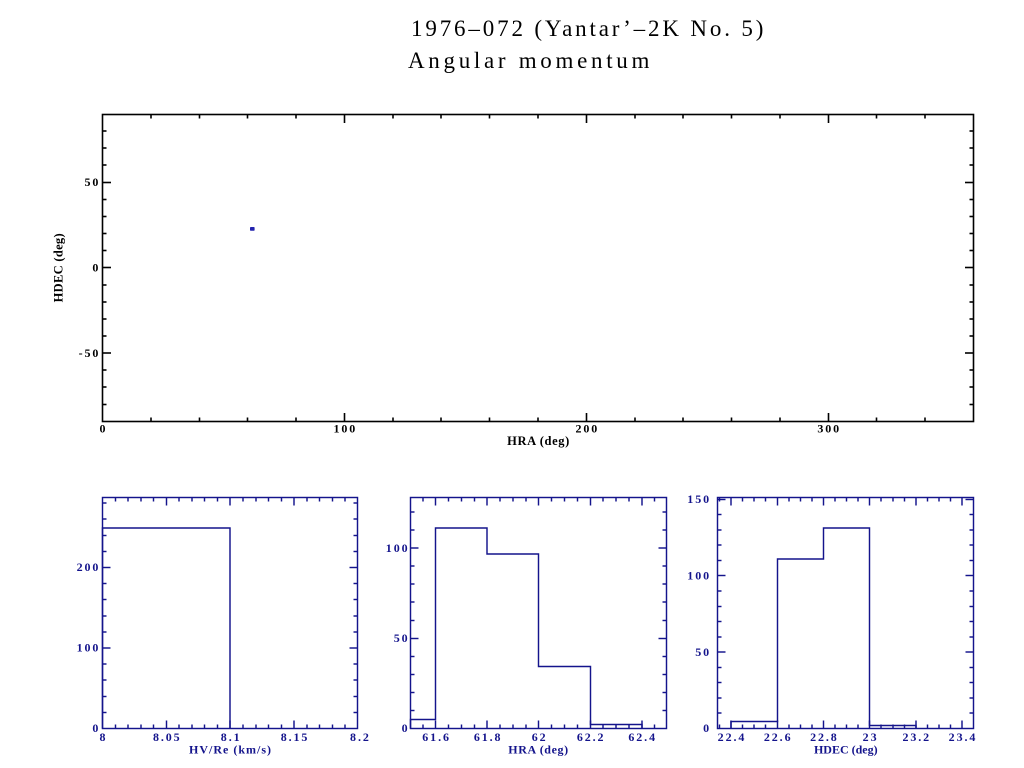 This screenshot has height=768, width=1024. I want to click on svg-text: 62.2, so click(591, 737).